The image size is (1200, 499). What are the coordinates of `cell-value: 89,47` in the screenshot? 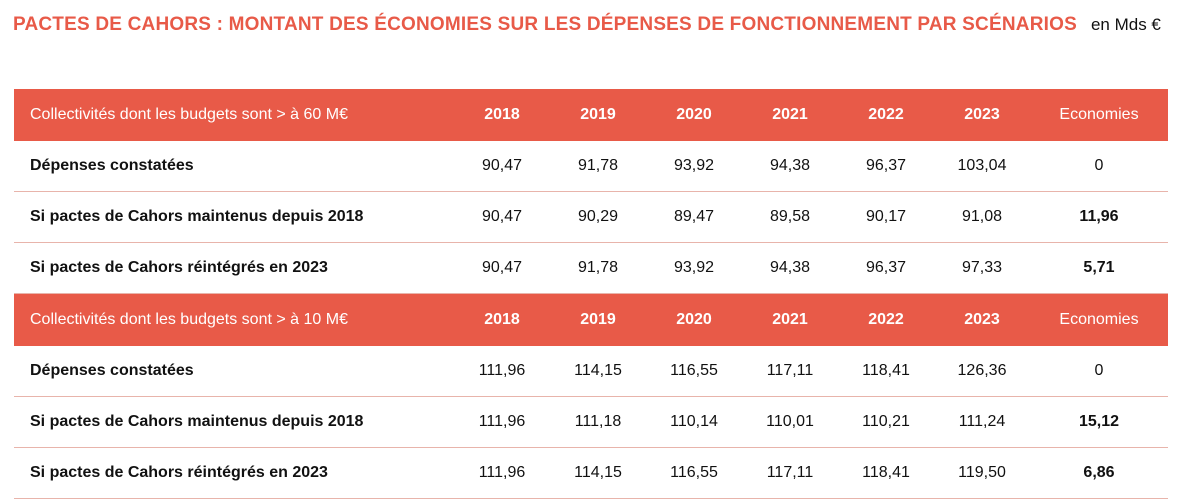 It's located at (694, 217).